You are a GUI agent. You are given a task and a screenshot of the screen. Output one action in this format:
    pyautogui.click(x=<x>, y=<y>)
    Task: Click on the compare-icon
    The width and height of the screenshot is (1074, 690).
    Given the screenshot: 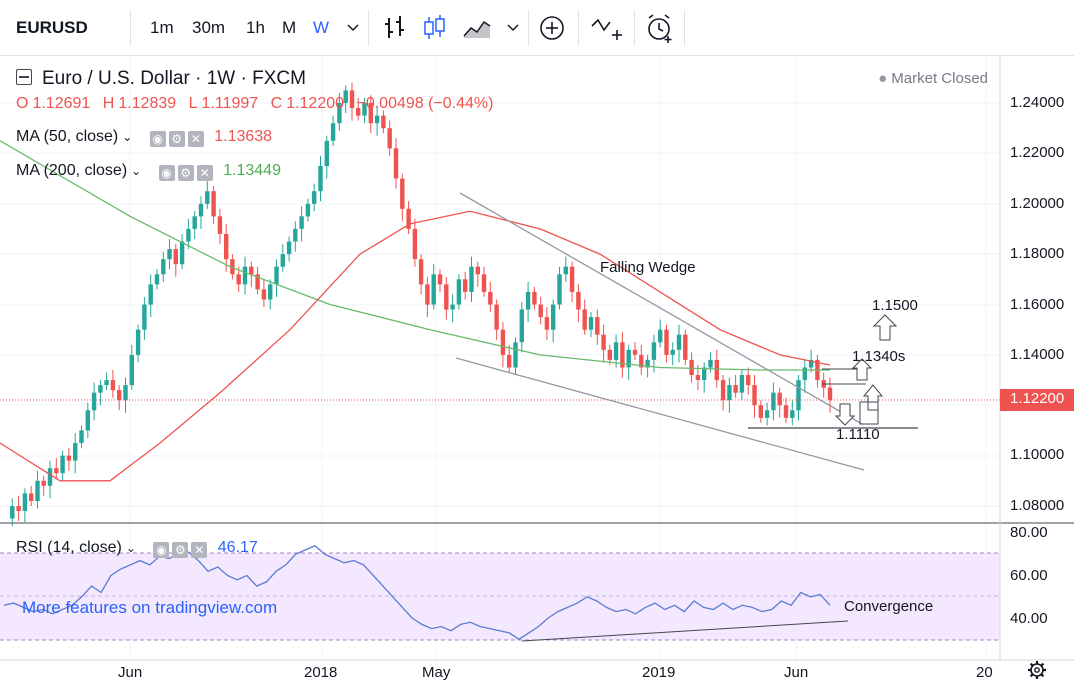 What is the action you would take?
    pyautogui.click(x=608, y=28)
    